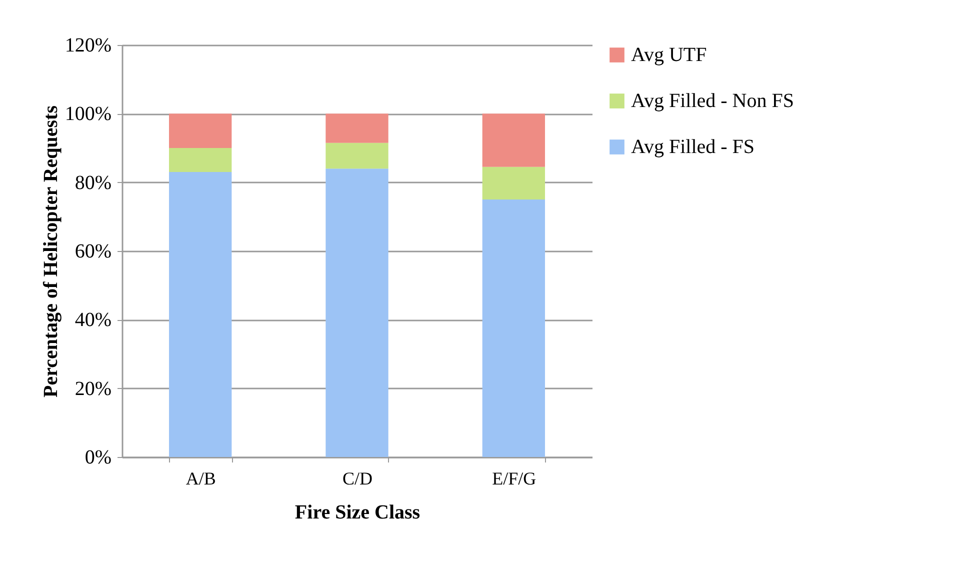  I want to click on x-tick-label: A/B, so click(201, 478).